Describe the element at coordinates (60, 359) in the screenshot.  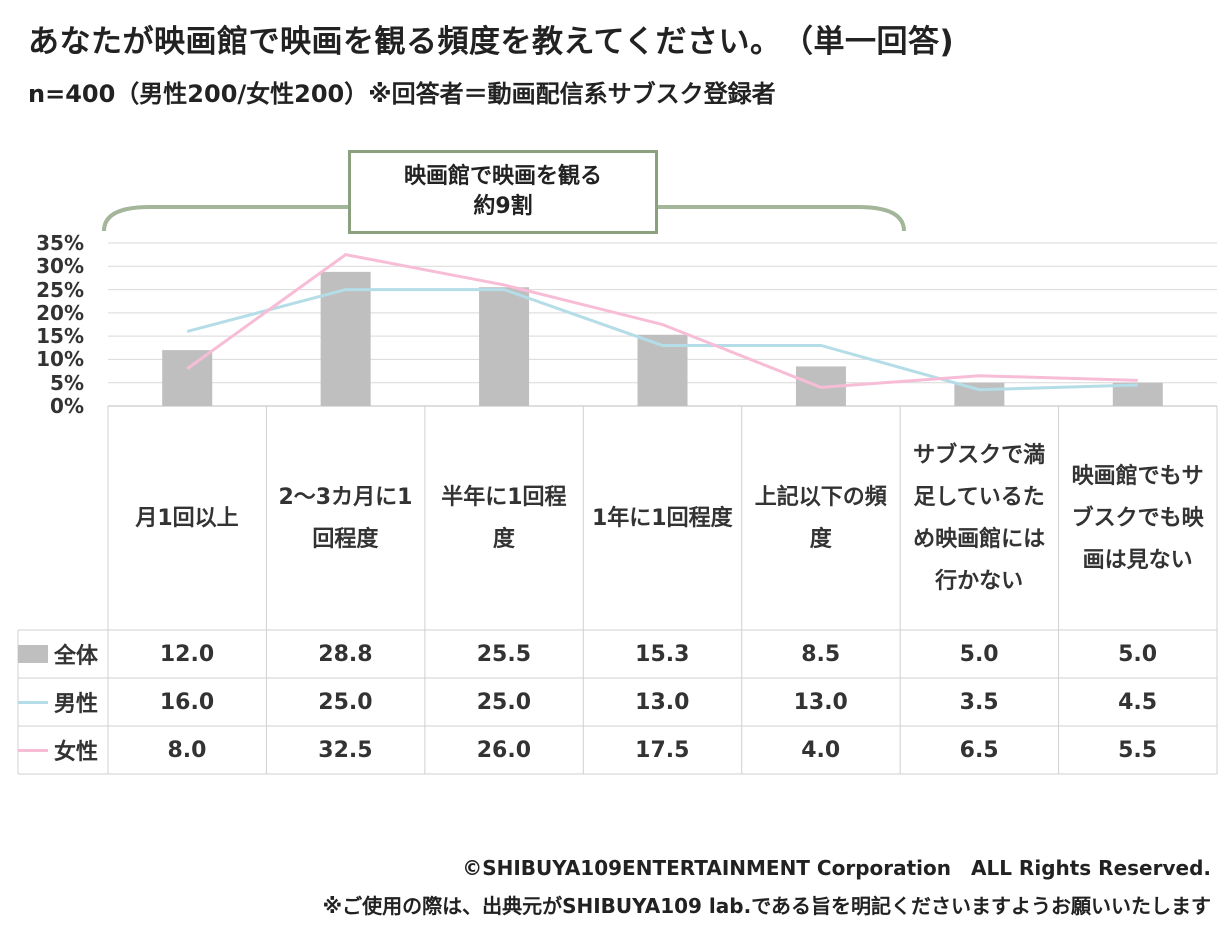
I see `y-tick-label: 10%` at that location.